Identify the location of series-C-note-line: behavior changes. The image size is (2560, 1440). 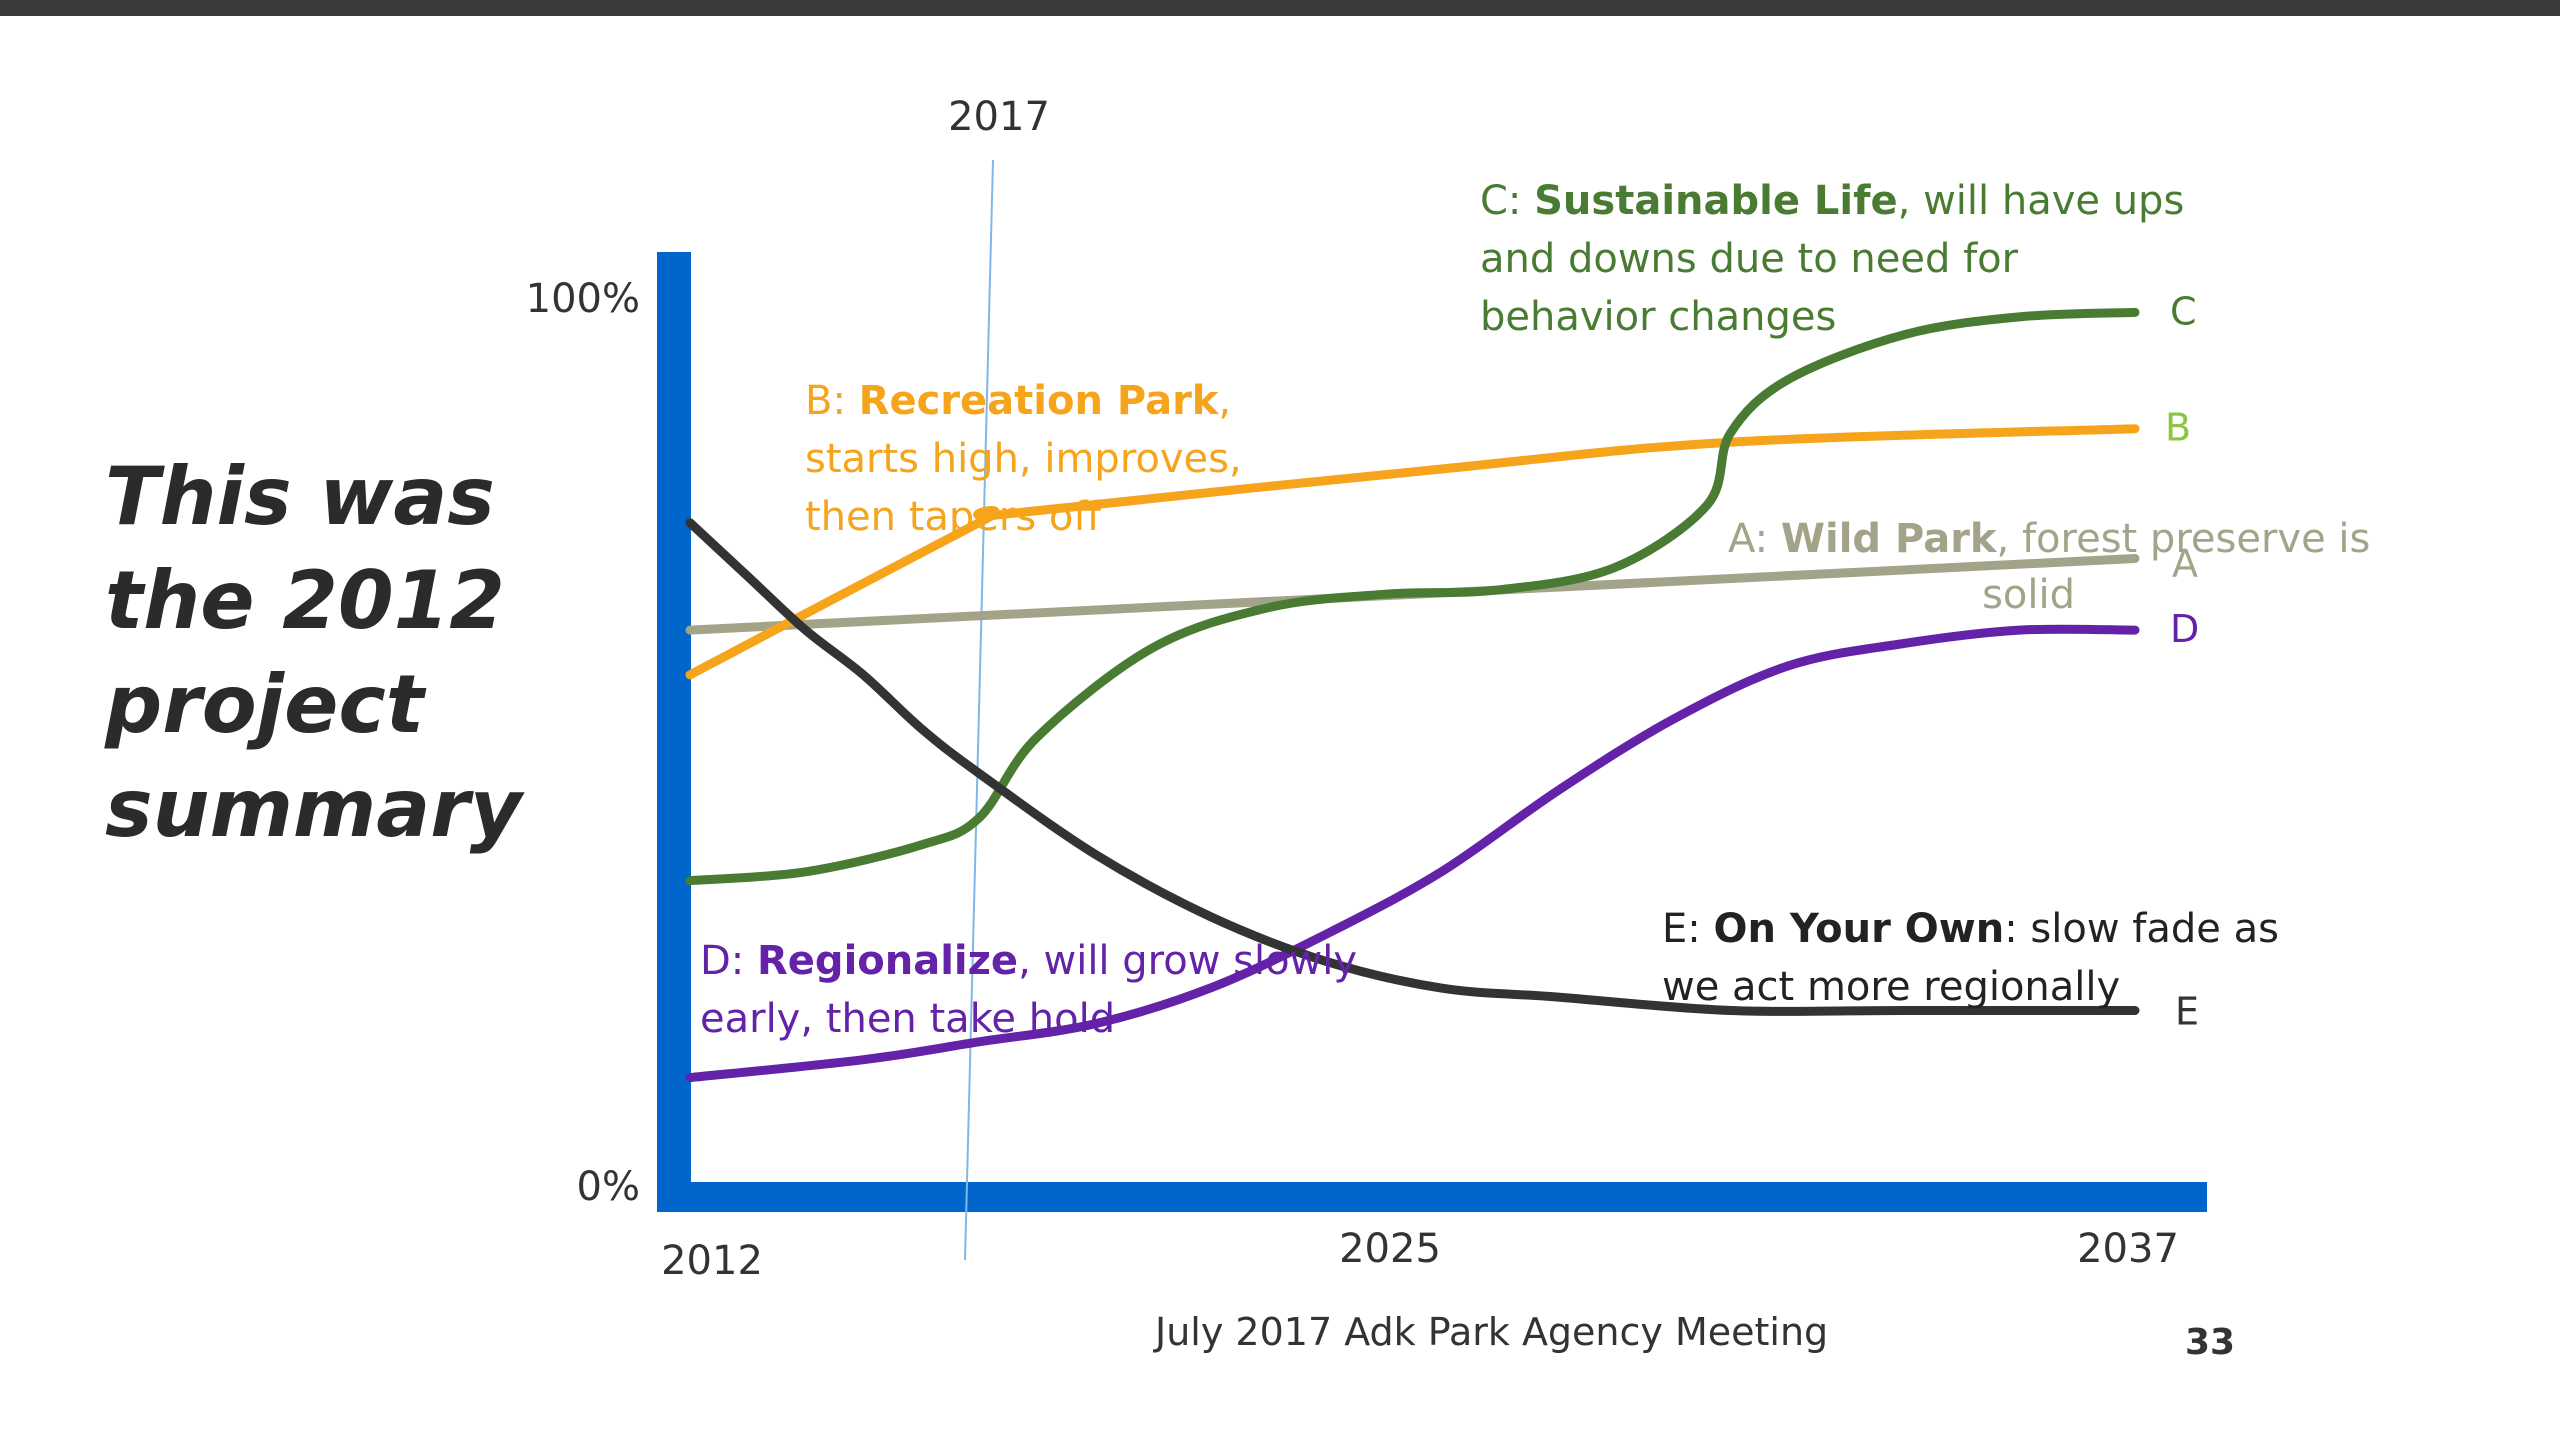
(1658, 317).